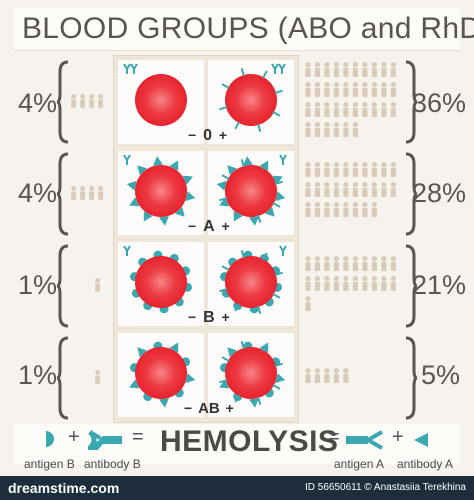 Image resolution: width=474 pixels, height=500 pixels. I want to click on footer-logo: dreamstime.com, so click(64, 488).